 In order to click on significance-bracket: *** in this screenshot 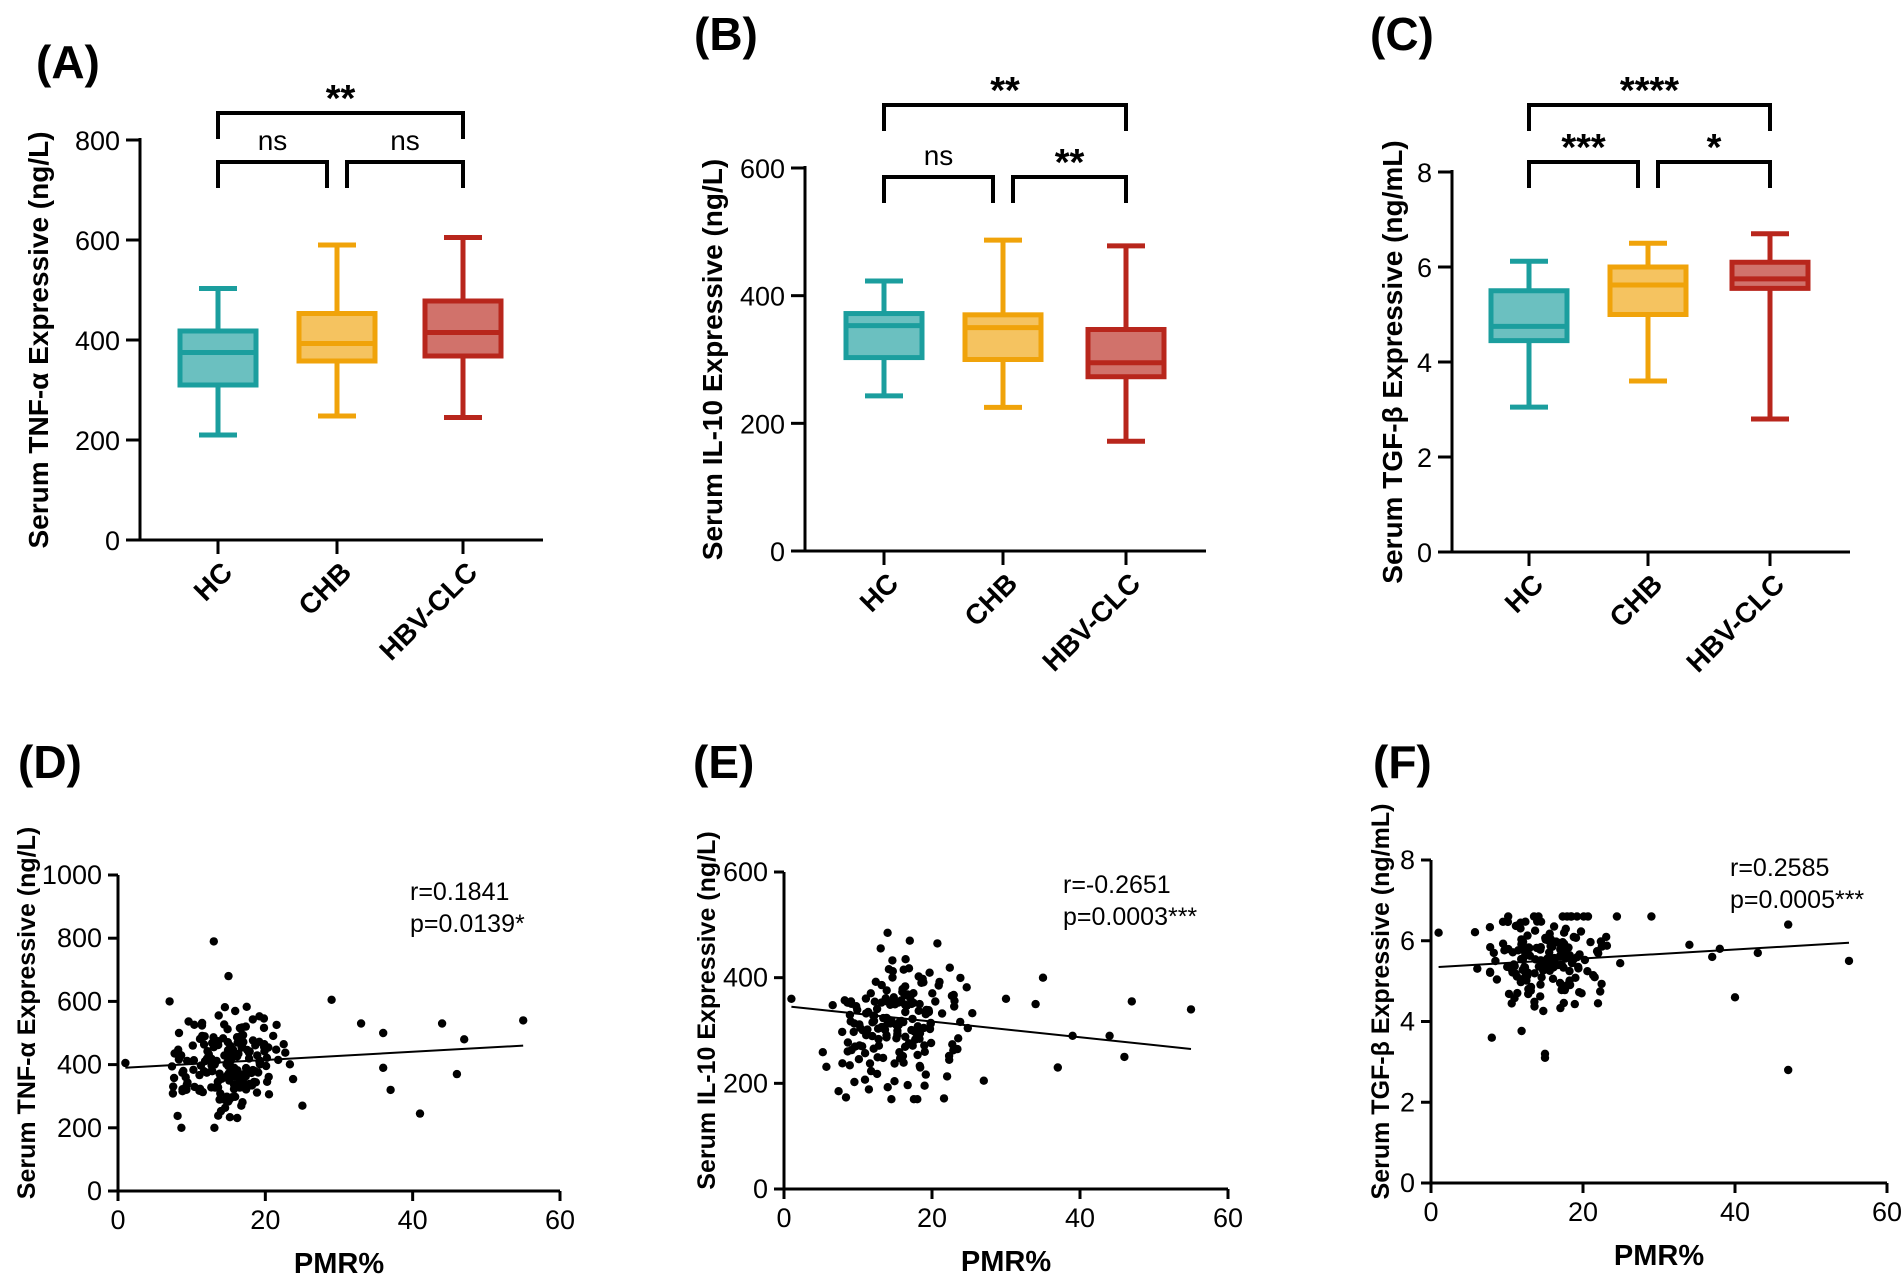, I will do `click(1583, 157)`.